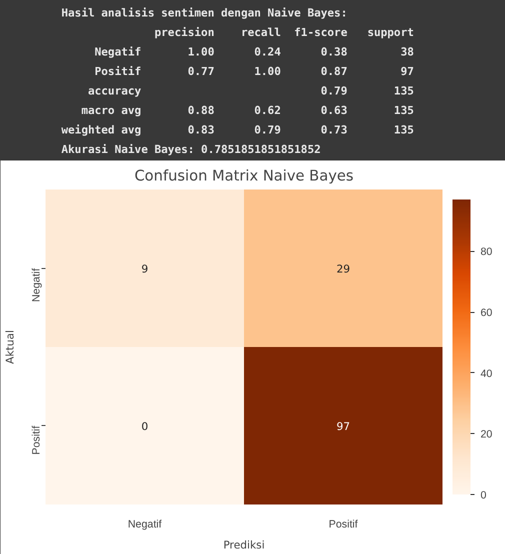  I want to click on data-label: 9, so click(144, 269).